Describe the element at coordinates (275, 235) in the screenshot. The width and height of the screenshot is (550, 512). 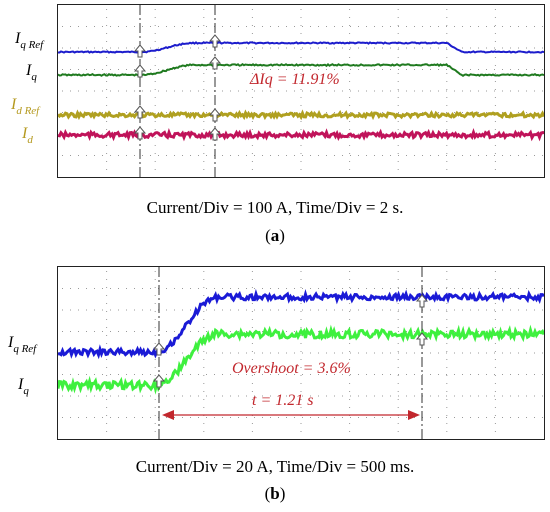
I see `panel-label-a: (a)` at that location.